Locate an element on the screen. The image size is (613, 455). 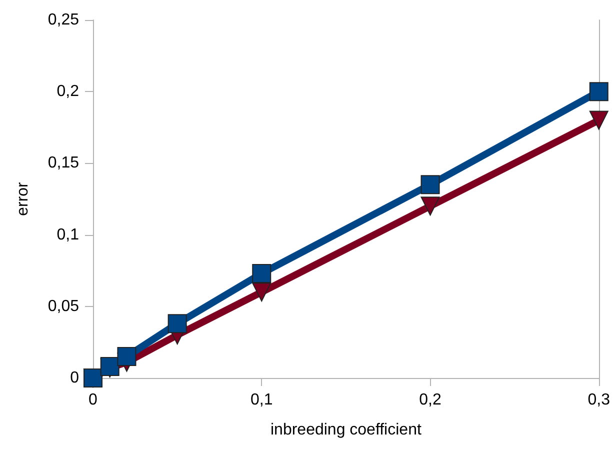
y-tick-label: 0,2 is located at coordinates (68, 91).